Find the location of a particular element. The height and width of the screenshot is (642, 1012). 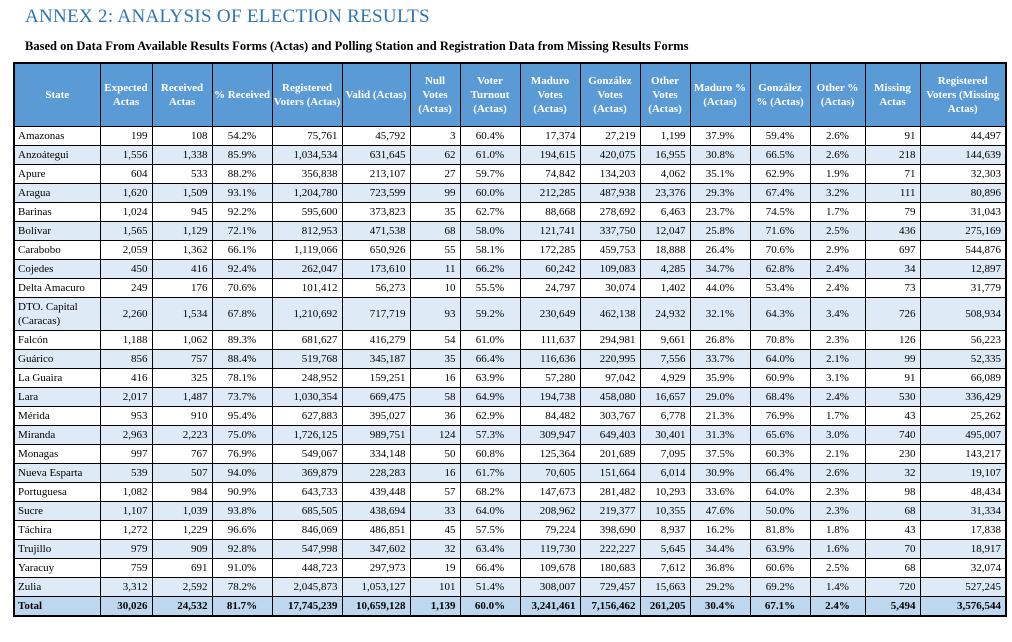

value-cell: 32,303 is located at coordinates (963, 174).